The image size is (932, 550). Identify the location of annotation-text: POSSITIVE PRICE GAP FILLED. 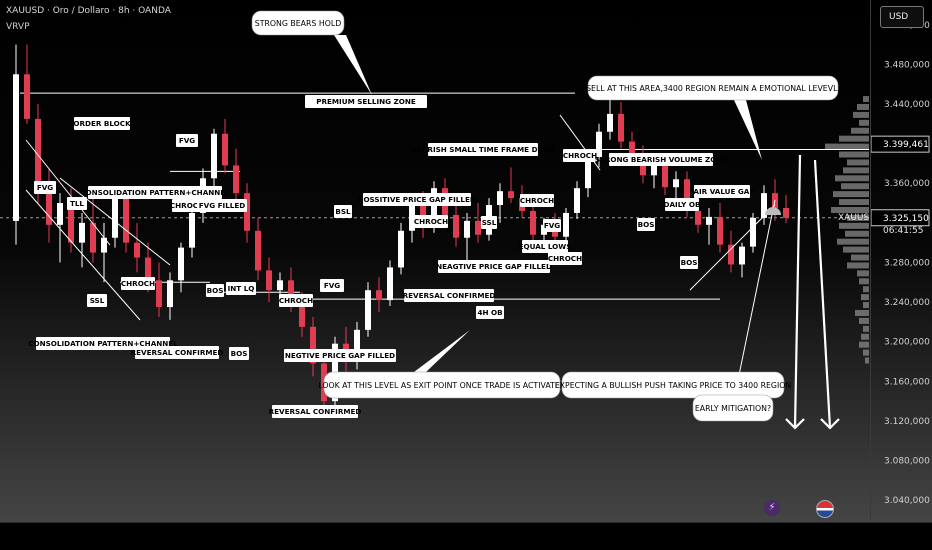
(417, 199).